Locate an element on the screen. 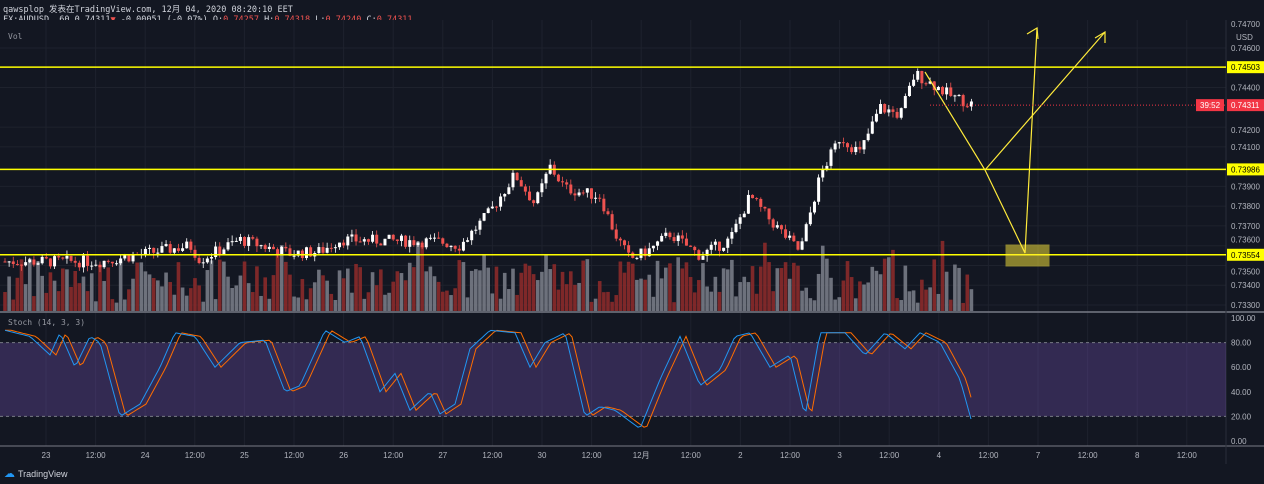 The width and height of the screenshot is (1264, 484). level-price-label: 0.73986 is located at coordinates (1245, 169).